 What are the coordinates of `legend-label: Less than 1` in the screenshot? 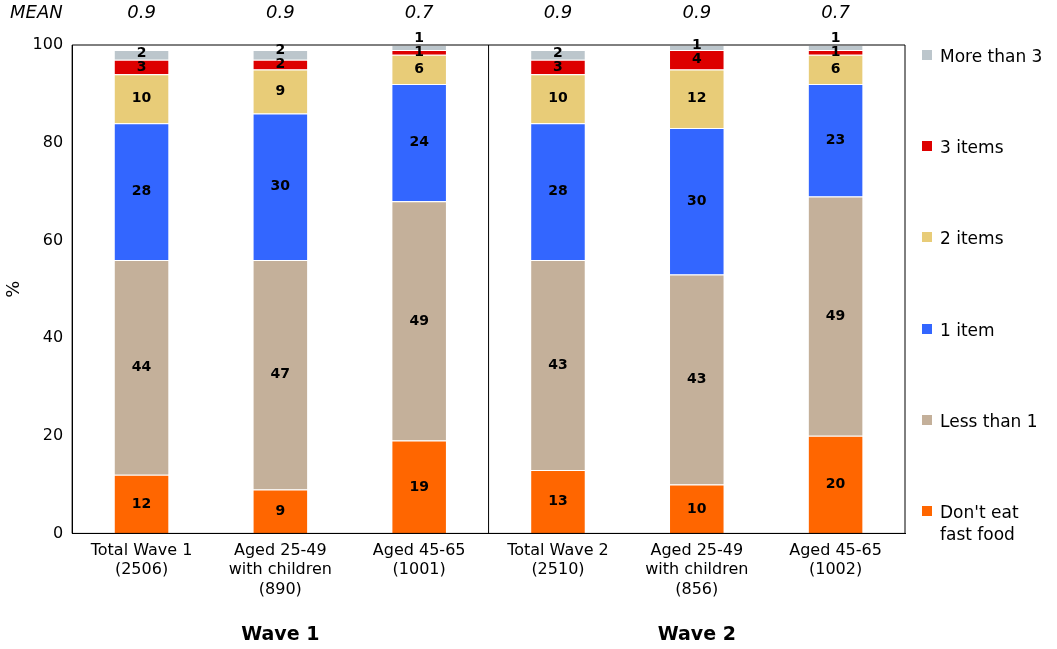 It's located at (989, 420).